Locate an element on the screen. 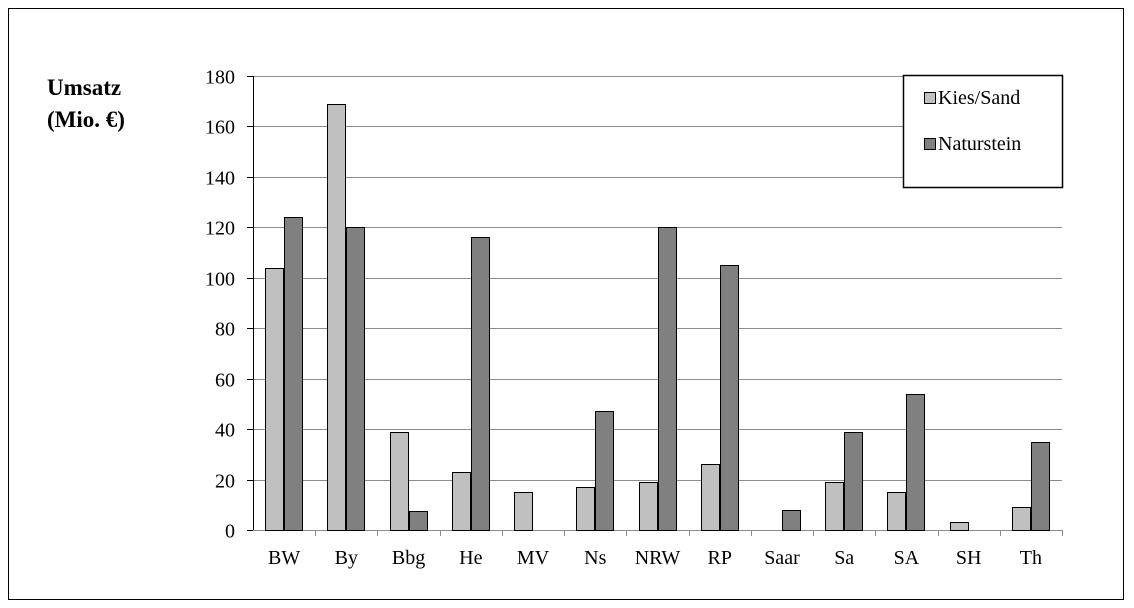 The image size is (1134, 608). y-axis-label-line-1: Umsatz is located at coordinates (84, 87).